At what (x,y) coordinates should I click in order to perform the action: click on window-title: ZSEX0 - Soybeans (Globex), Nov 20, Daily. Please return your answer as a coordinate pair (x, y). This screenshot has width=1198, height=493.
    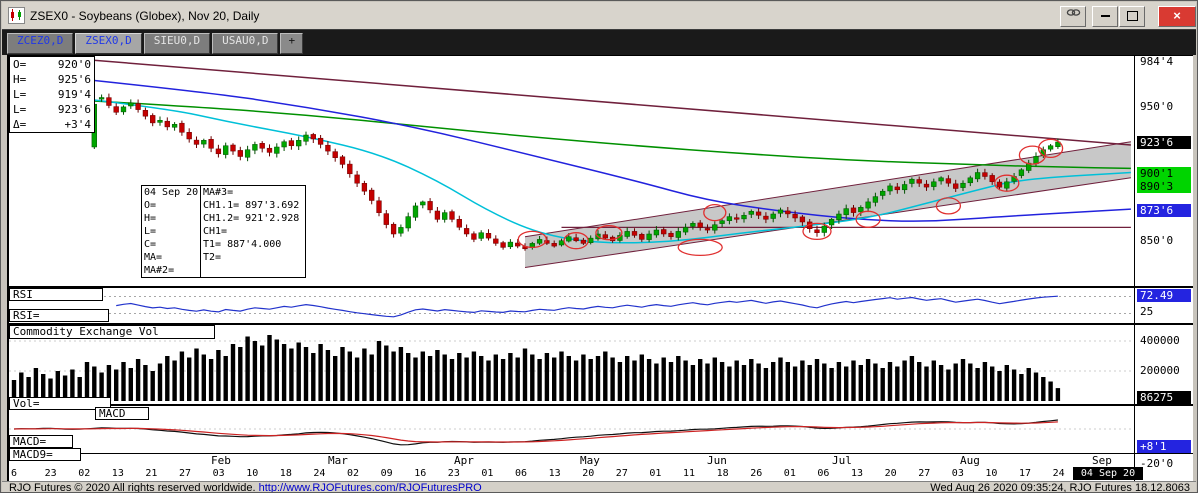
    Looking at the image, I should click on (145, 16).